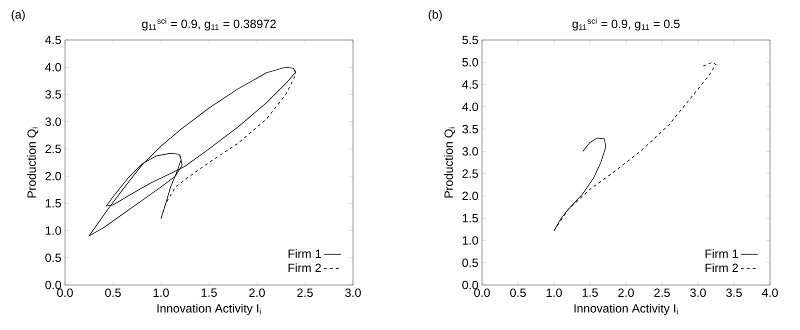 This screenshot has height=330, width=800. Describe the element at coordinates (626, 24) in the screenshot. I see `chart-title: g$_{11}$$^{sci}$ = 0.9, g$_{11}$ = 0.5` at that location.